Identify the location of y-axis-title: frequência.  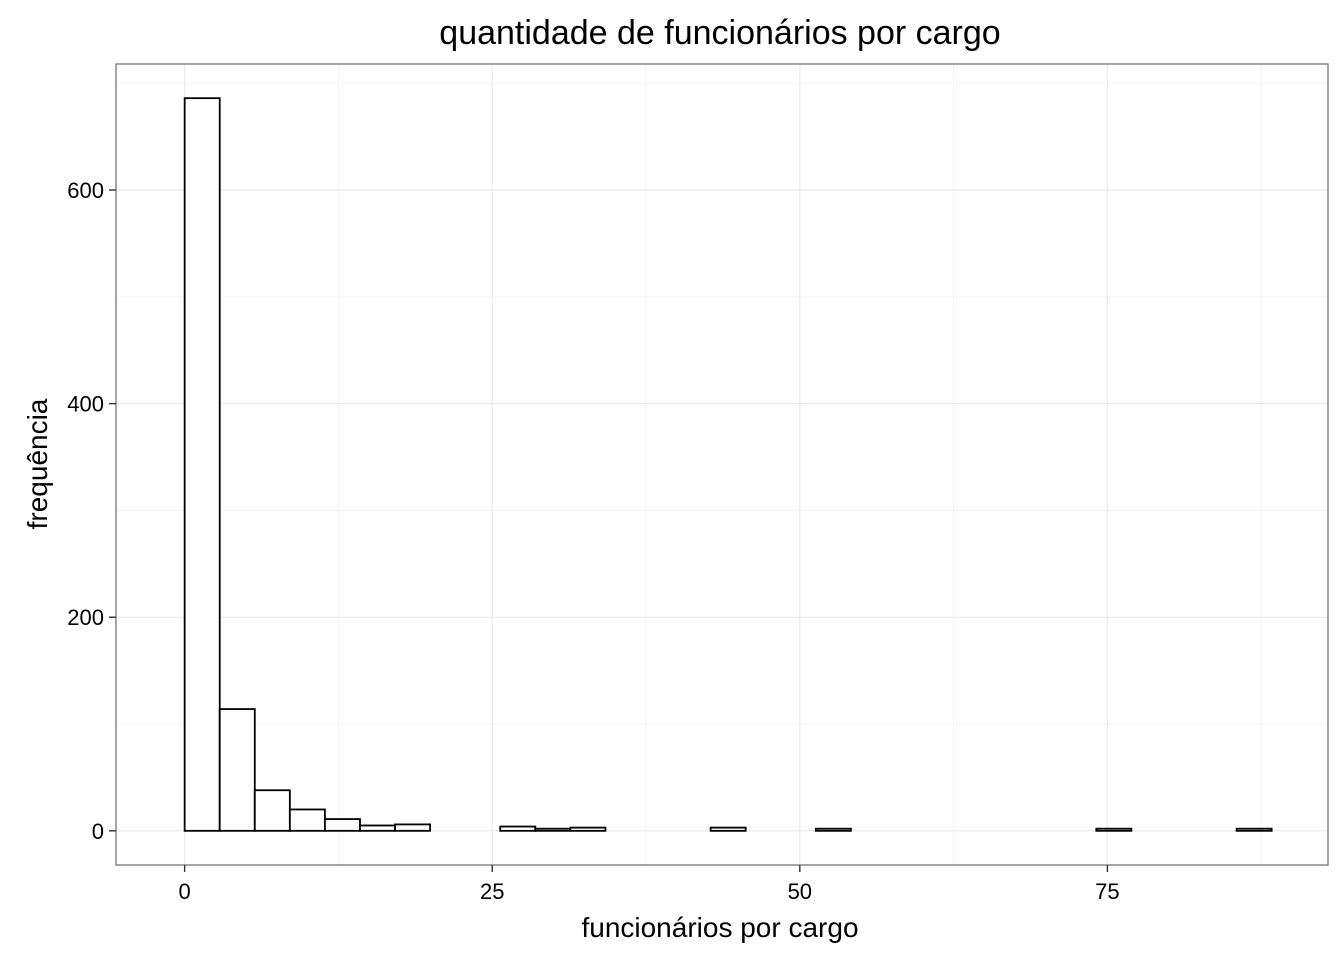
(37, 463).